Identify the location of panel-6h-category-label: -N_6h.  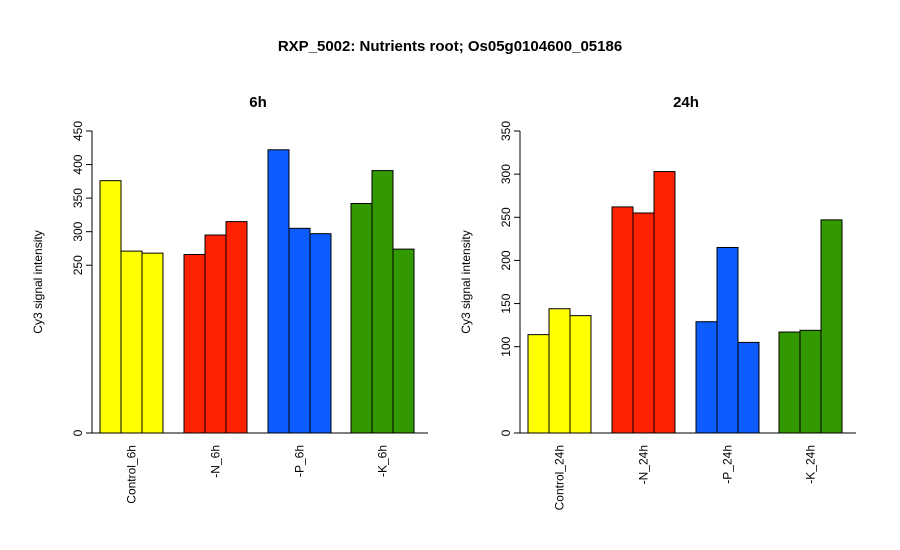
(216, 461).